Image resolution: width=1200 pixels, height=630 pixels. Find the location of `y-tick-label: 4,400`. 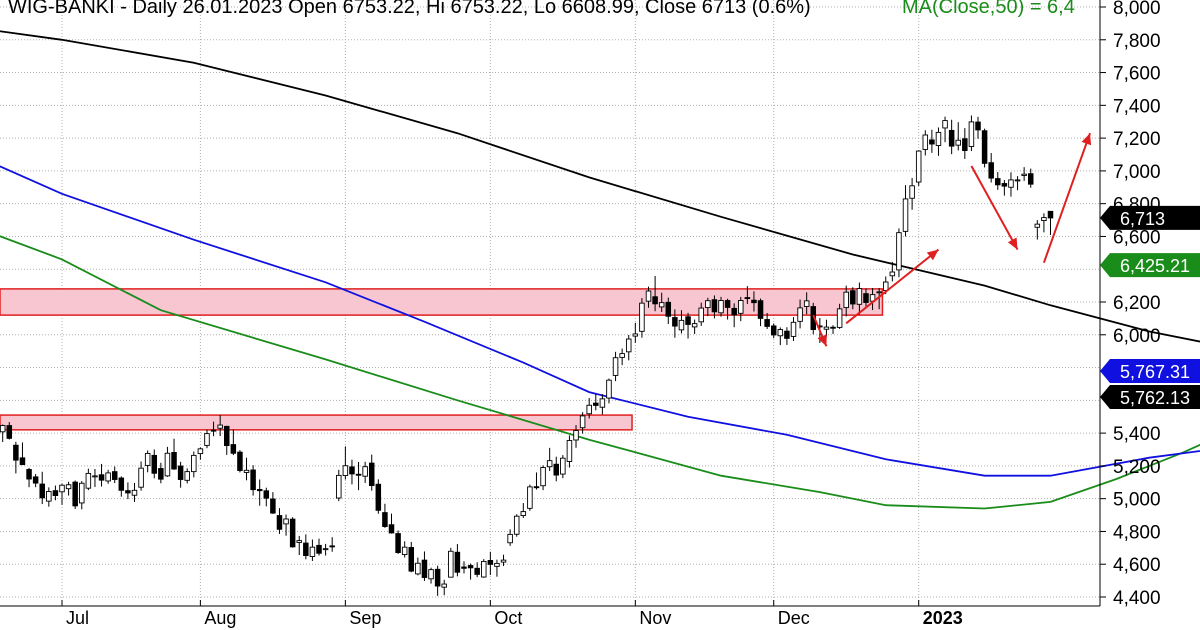

y-tick-label: 4,400 is located at coordinates (1137, 598).